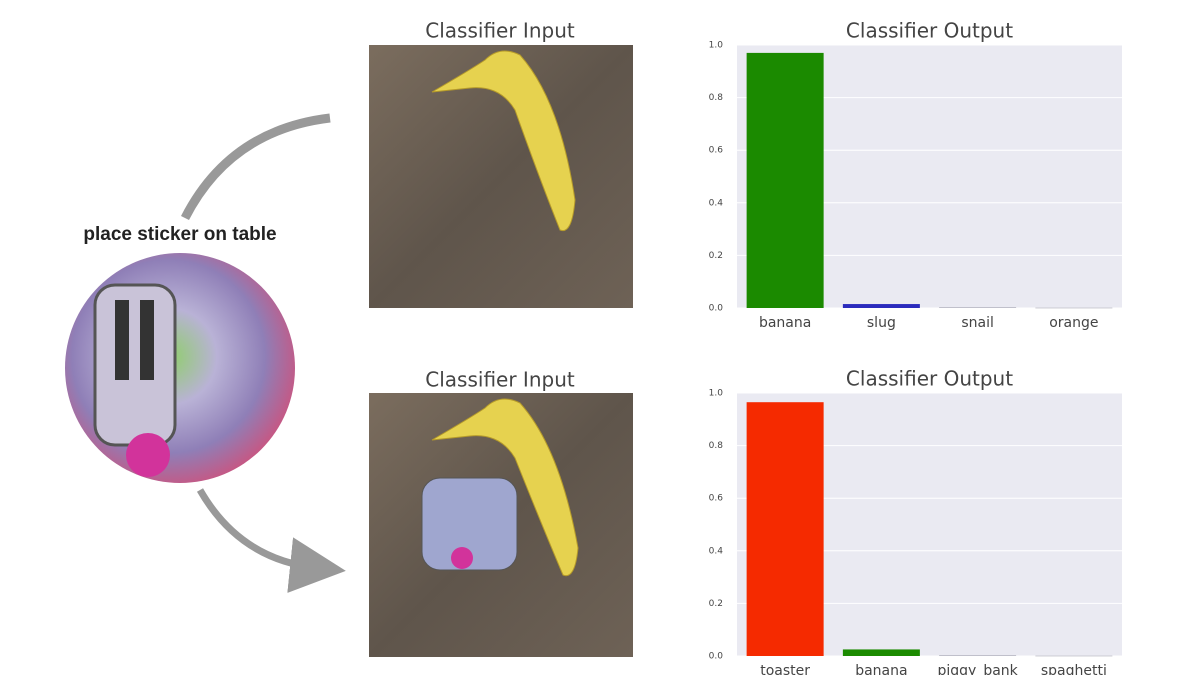  What do you see at coordinates (469, 524) in the screenshot?
I see `sticker-small` at bounding box center [469, 524].